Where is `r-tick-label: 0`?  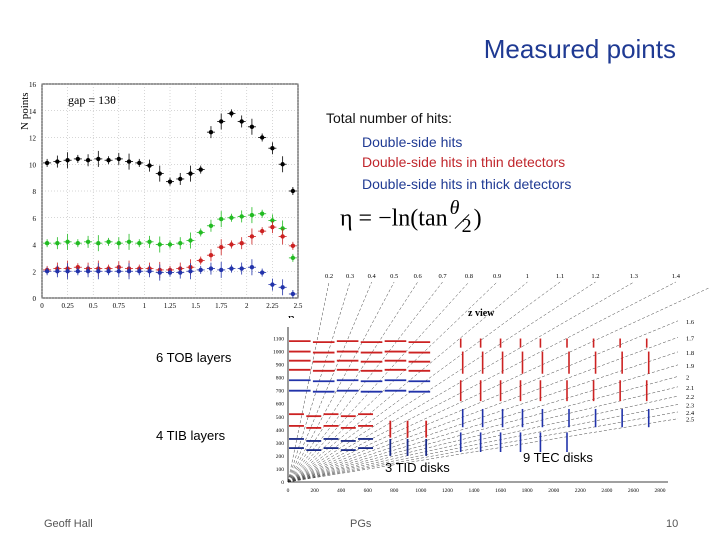
r-tick-label: 0 is located at coordinates (282, 483).